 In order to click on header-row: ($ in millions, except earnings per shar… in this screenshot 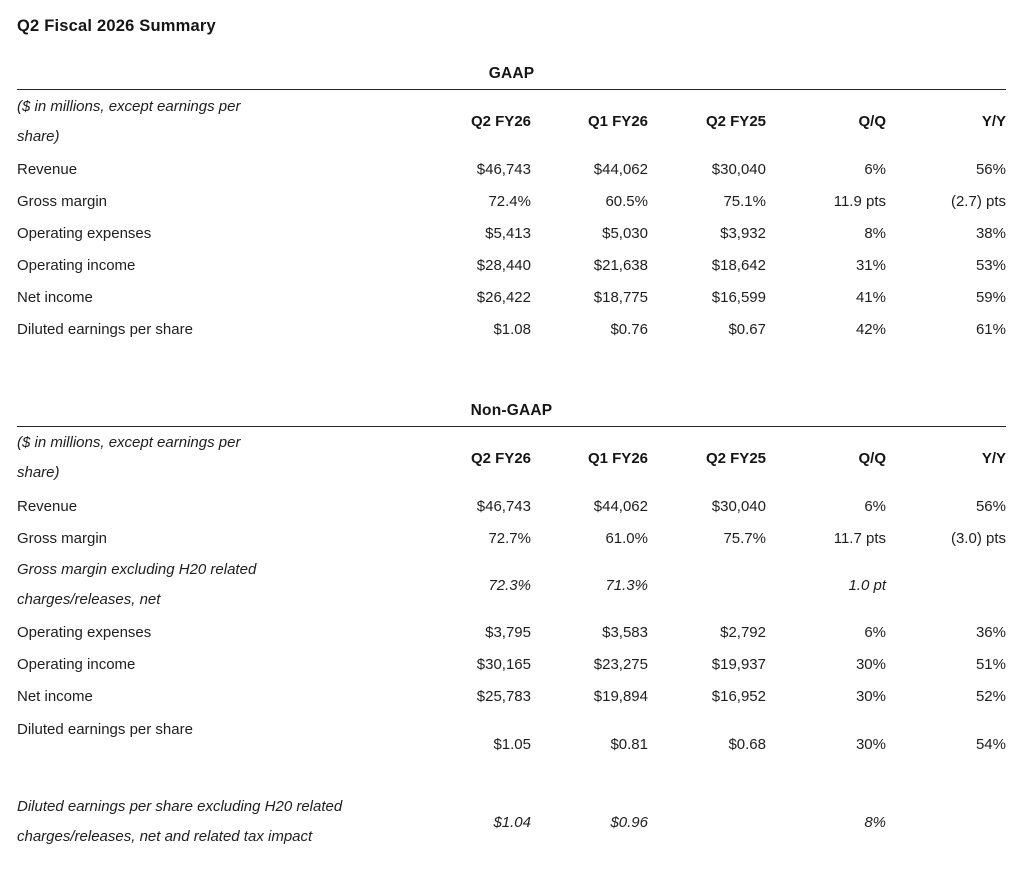, I will do `click(511, 458)`.